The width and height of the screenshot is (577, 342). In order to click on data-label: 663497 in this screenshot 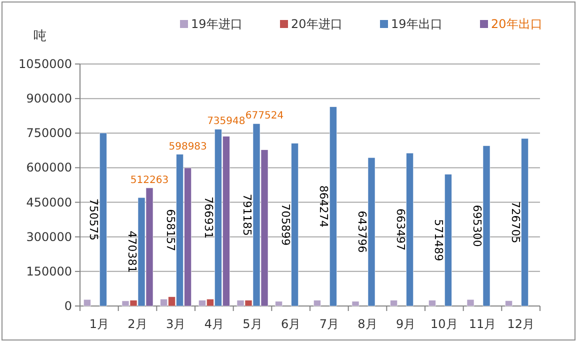, I will do `click(400, 229)`.